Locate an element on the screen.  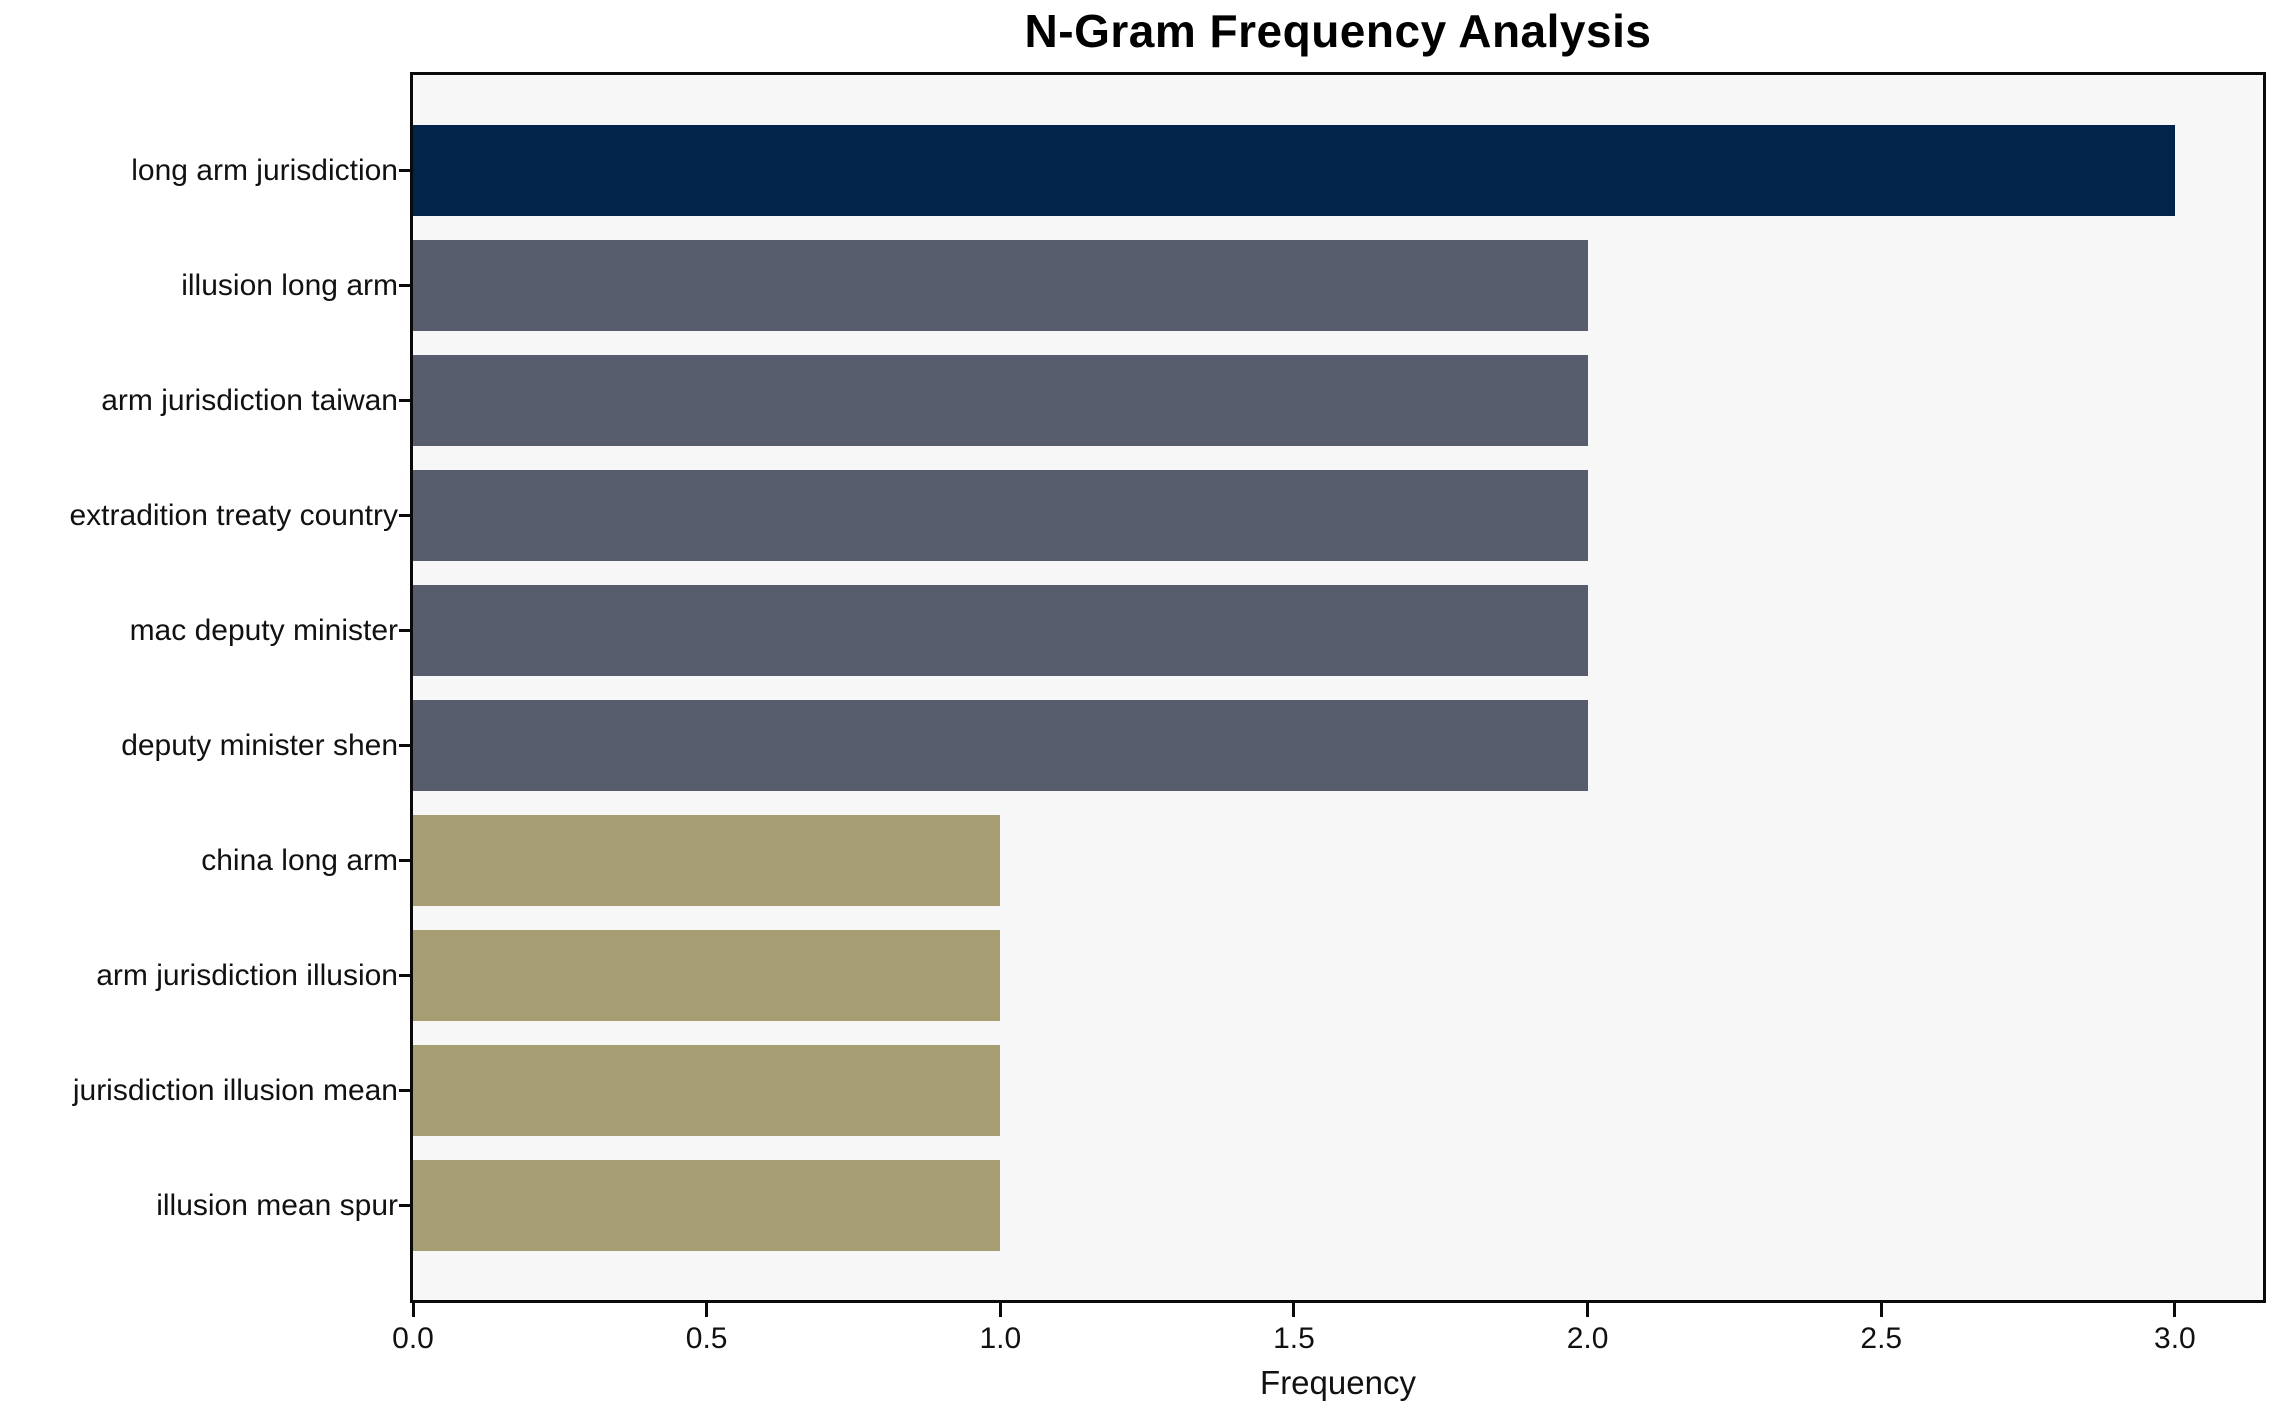
y-tick-label: jurisdiction illusion mean is located at coordinates (235, 1090).